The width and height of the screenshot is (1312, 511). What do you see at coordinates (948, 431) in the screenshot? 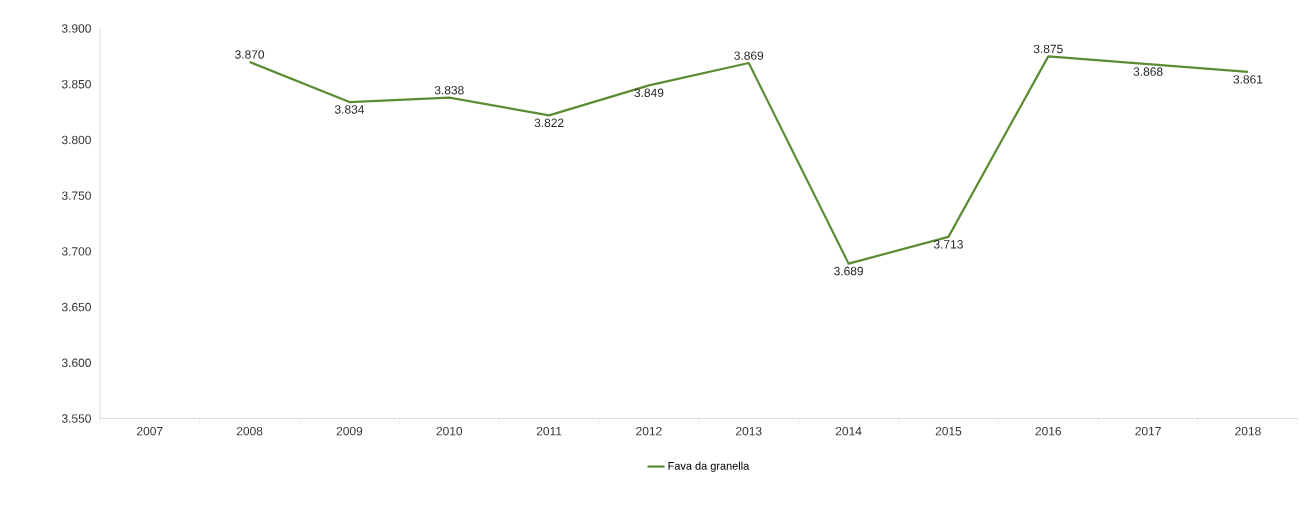
I see `x-tick-label: 2015` at bounding box center [948, 431].